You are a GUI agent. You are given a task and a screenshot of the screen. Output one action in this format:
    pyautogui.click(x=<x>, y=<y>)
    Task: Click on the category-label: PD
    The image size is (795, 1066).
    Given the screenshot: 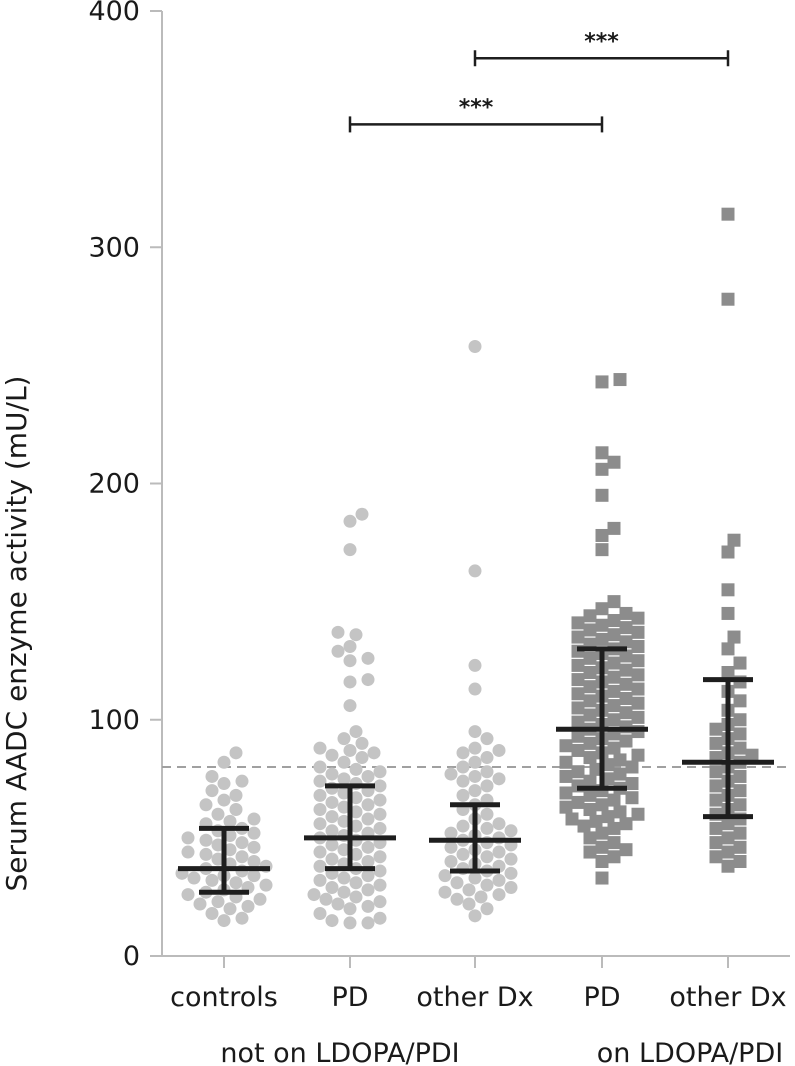 What is the action you would take?
    pyautogui.click(x=601, y=997)
    